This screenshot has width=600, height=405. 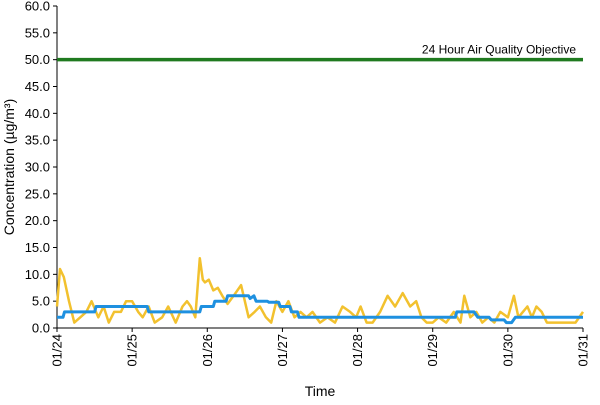 What do you see at coordinates (37, 7) in the screenshot?
I see `y-tick-label: 60.0` at bounding box center [37, 7].